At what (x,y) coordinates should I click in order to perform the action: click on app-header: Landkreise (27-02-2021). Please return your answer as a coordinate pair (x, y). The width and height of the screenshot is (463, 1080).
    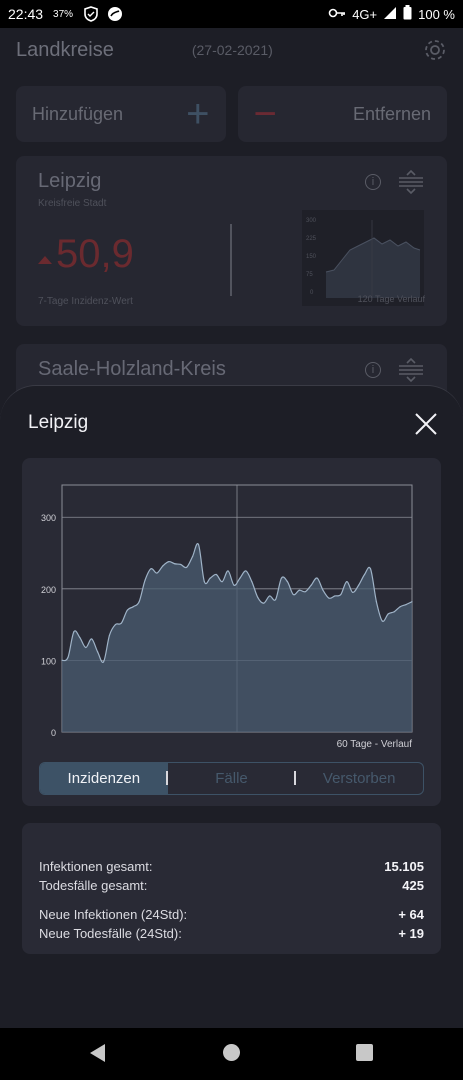
    Looking at the image, I should click on (231, 50).